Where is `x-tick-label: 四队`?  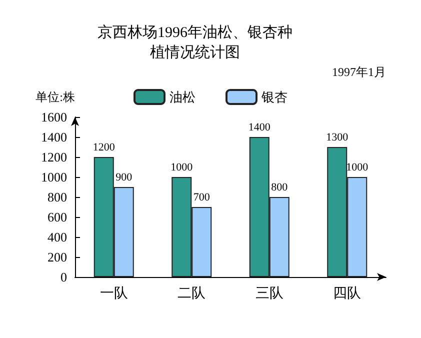
x-tick-label: 四队 is located at coordinates (347, 294).